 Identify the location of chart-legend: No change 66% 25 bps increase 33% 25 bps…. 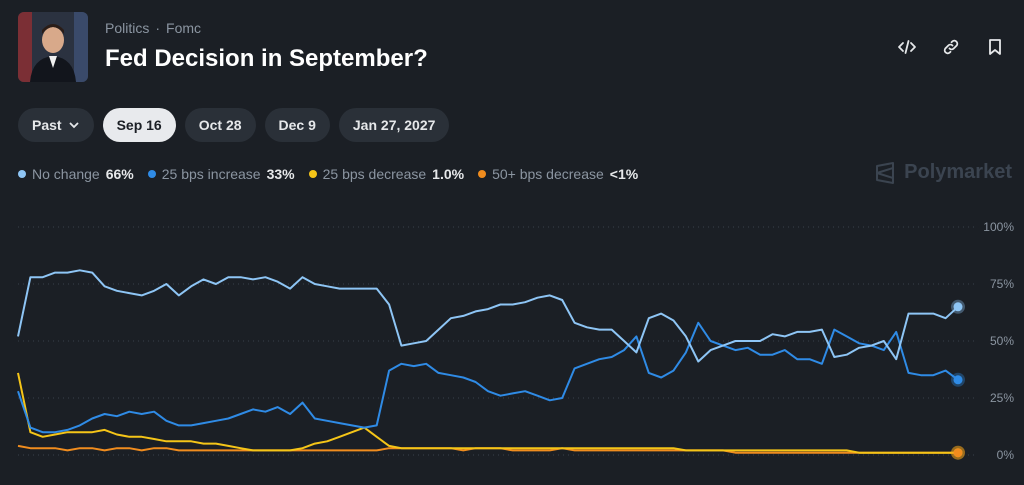
(328, 174).